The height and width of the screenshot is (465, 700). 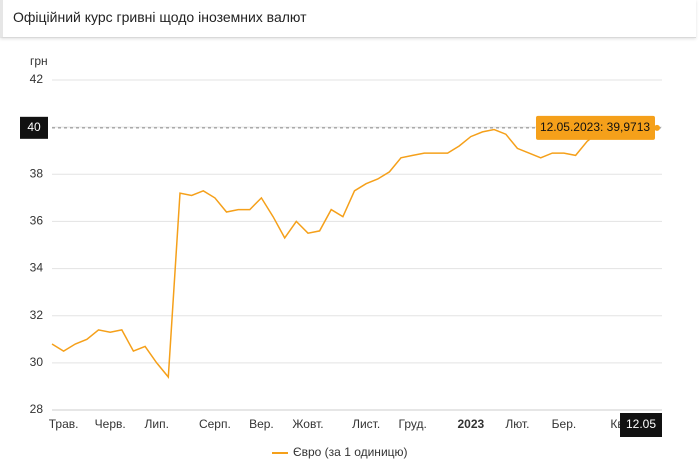 I want to click on x-tick-label: Жовт., so click(x=307, y=424).